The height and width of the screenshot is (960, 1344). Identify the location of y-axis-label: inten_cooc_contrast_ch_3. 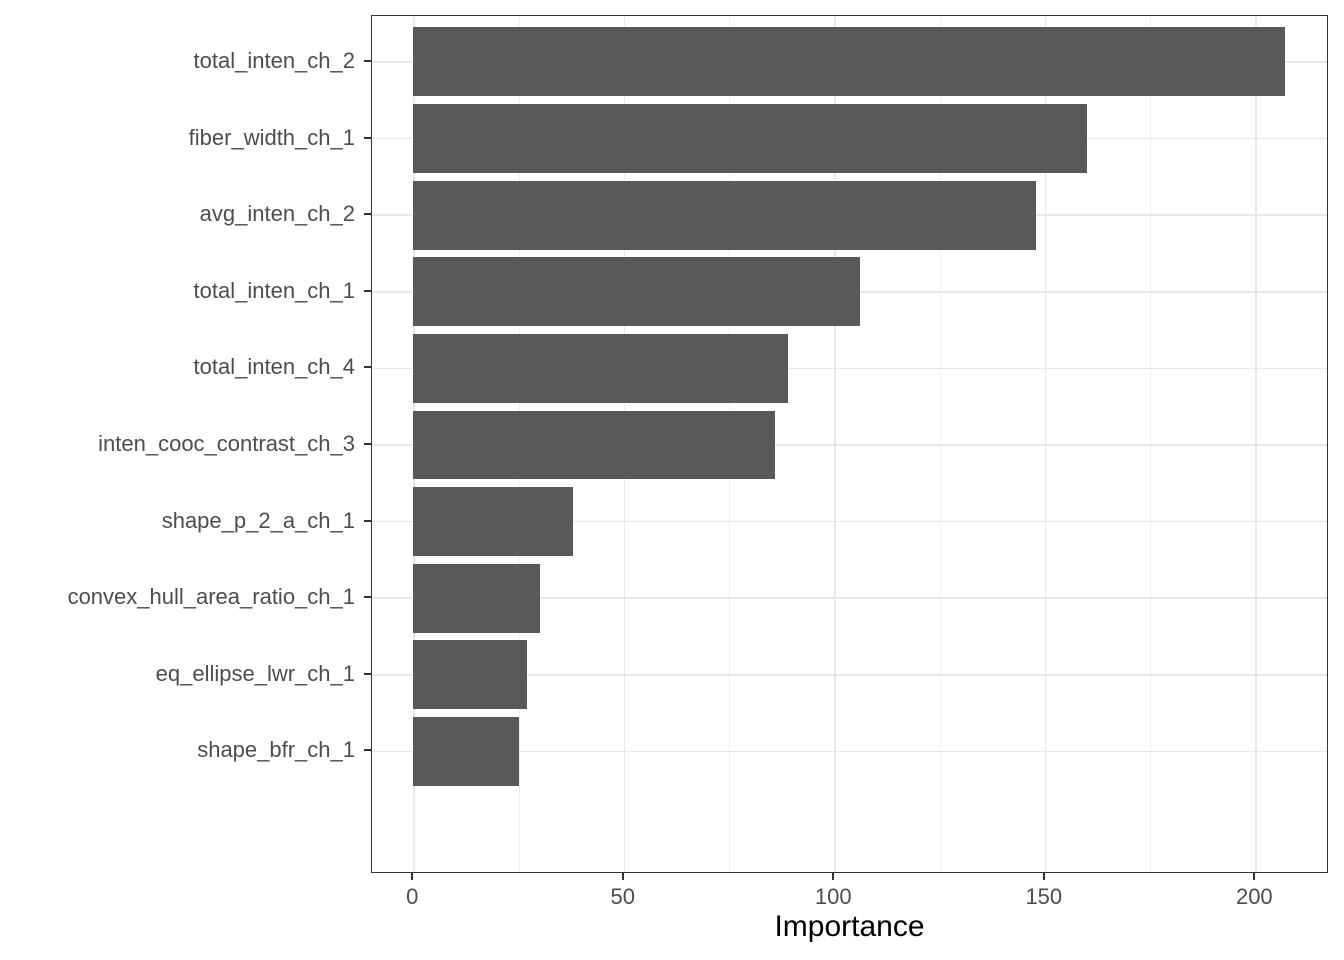
(226, 443).